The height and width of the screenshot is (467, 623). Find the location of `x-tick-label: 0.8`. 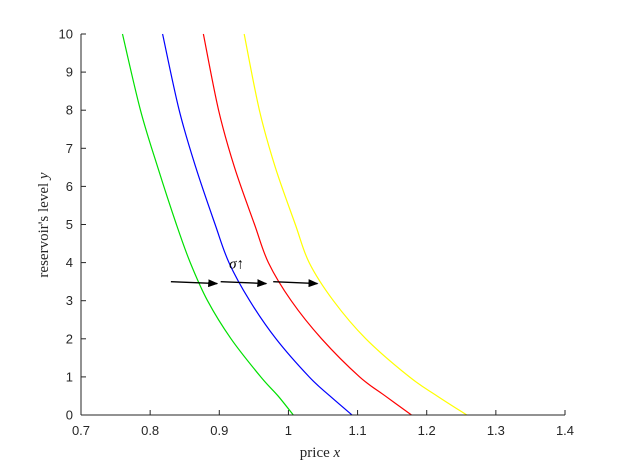

x-tick-label: 0.8 is located at coordinates (150, 430).